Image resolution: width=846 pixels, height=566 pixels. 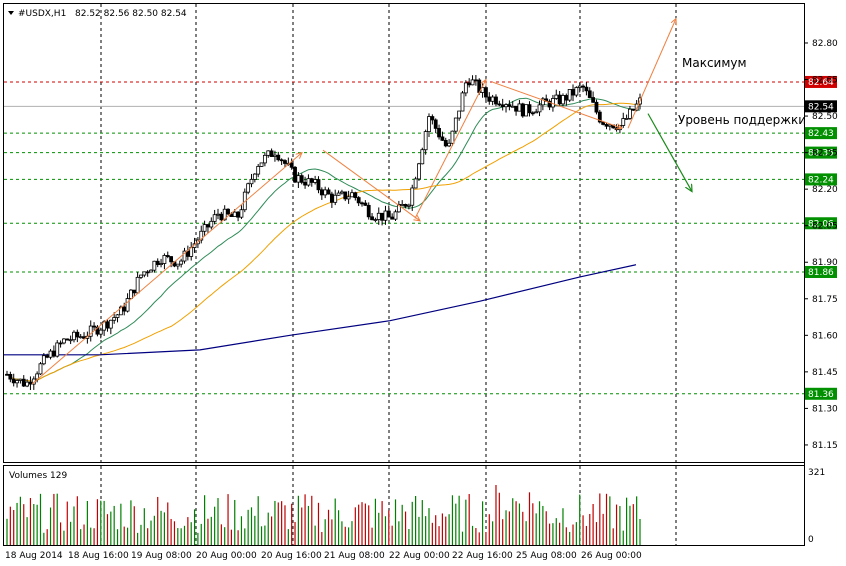 I want to click on level-label: 81.86, so click(x=821, y=273).